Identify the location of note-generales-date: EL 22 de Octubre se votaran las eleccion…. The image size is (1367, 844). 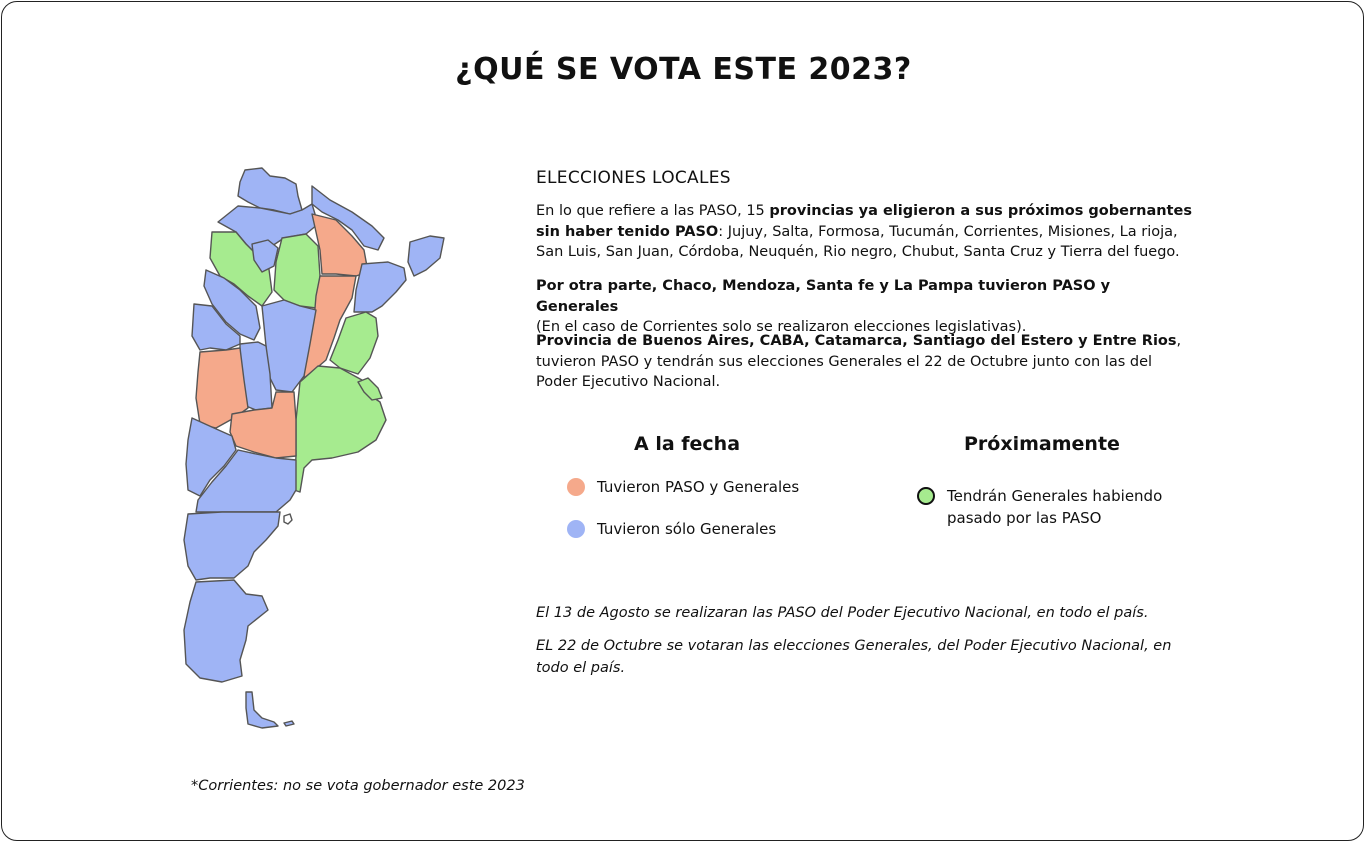
(854, 657).